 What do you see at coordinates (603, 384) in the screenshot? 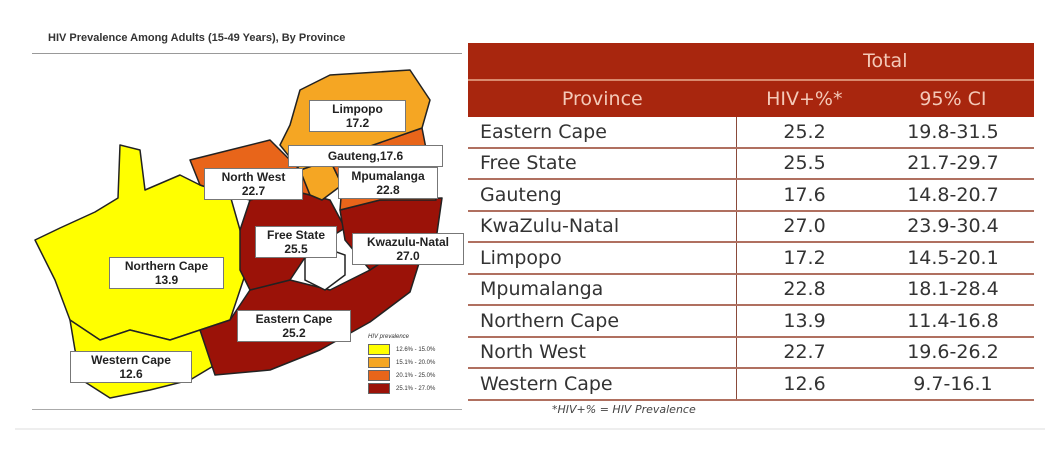
I see `cell-province: Western Cape` at bounding box center [603, 384].